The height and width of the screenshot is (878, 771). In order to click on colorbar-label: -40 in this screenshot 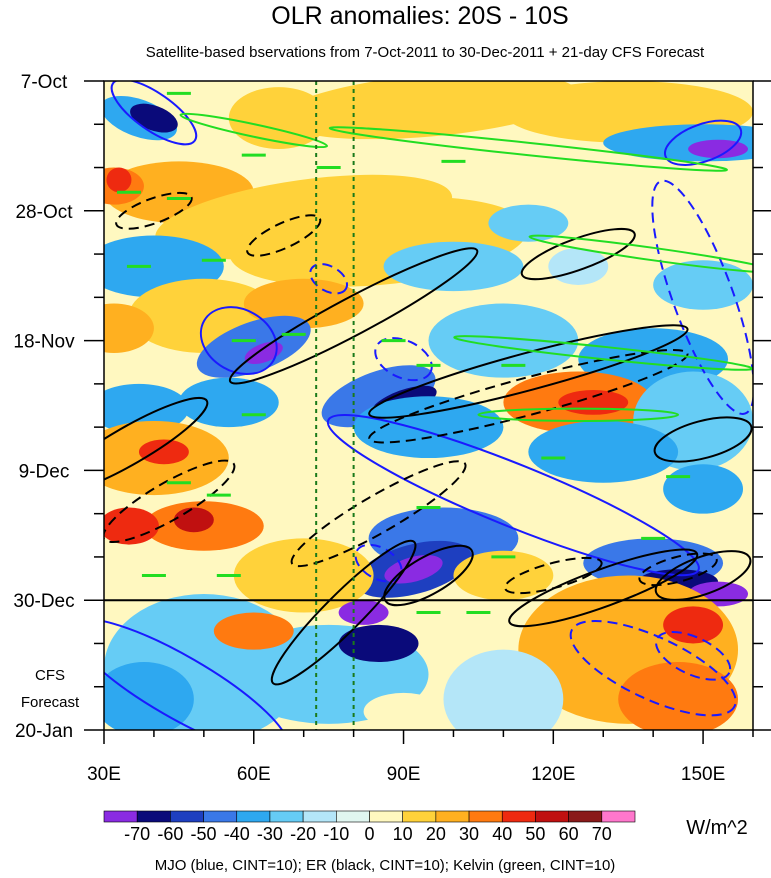, I will do `click(237, 834)`.